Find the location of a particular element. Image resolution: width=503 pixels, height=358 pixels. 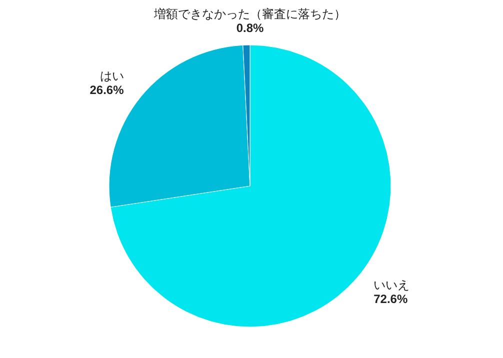

slice-label: いいえ is located at coordinates (392, 285).